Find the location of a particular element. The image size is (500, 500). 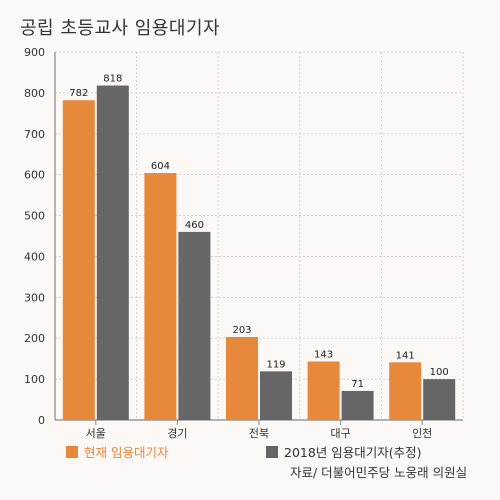

y-tick-label: 800 is located at coordinates (34, 93).